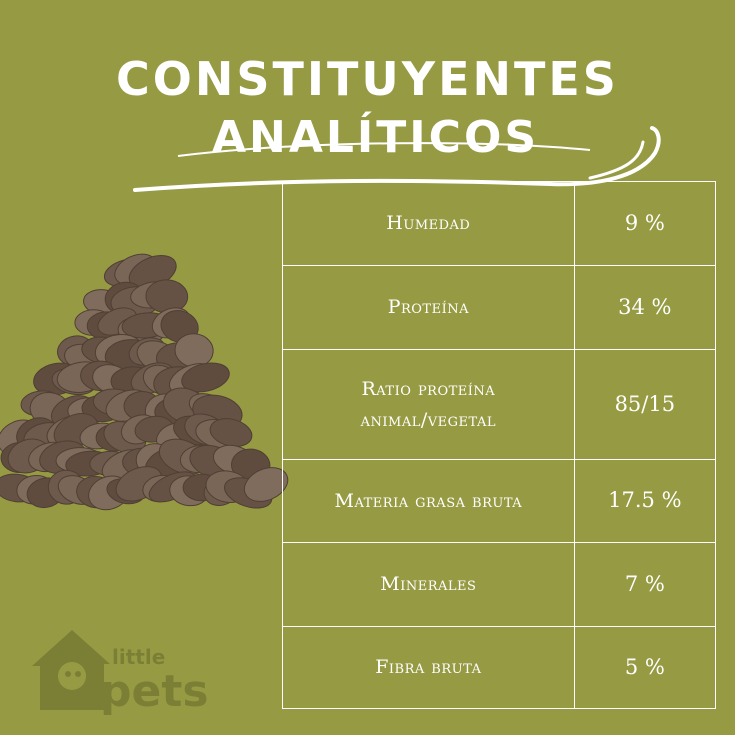 Image resolution: width=735 pixels, height=735 pixels. Describe the element at coordinates (428, 404) in the screenshot. I see `row-label: Ratio proteína animal/vegetal` at that location.